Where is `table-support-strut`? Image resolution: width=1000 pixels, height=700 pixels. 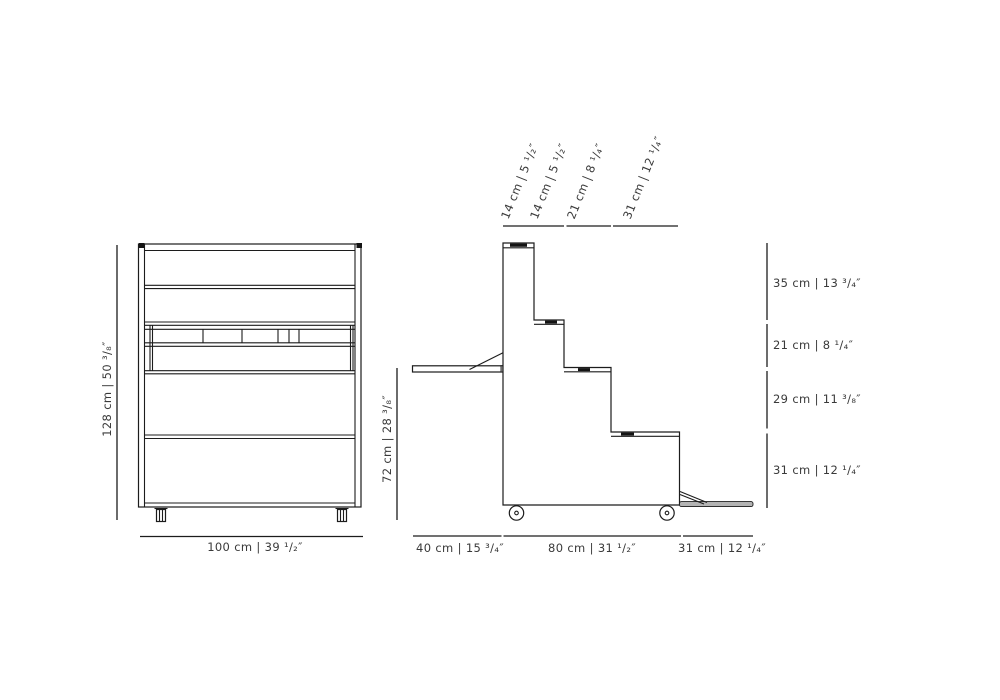
table-support-strut is located at coordinates (486, 361).